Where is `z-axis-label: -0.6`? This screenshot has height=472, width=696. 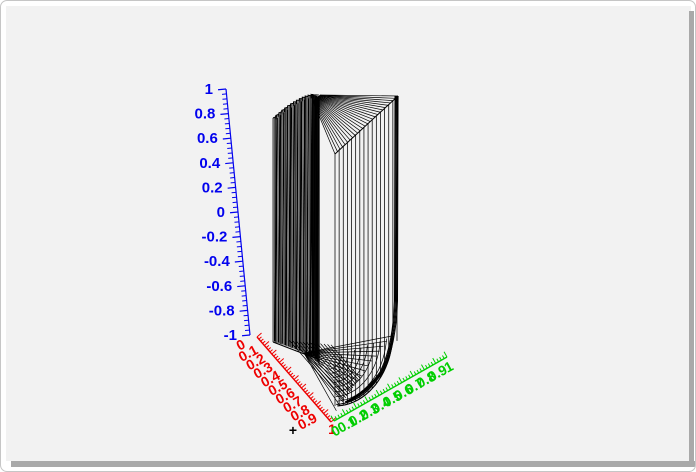
z-axis-label: -0.6 is located at coordinates (219, 286).